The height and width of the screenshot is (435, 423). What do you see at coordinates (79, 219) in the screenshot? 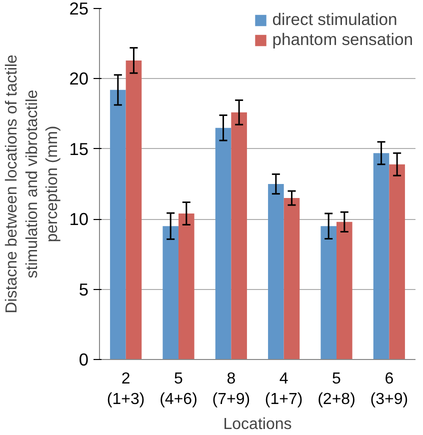
I see `y-tick-label: 10` at bounding box center [79, 219].